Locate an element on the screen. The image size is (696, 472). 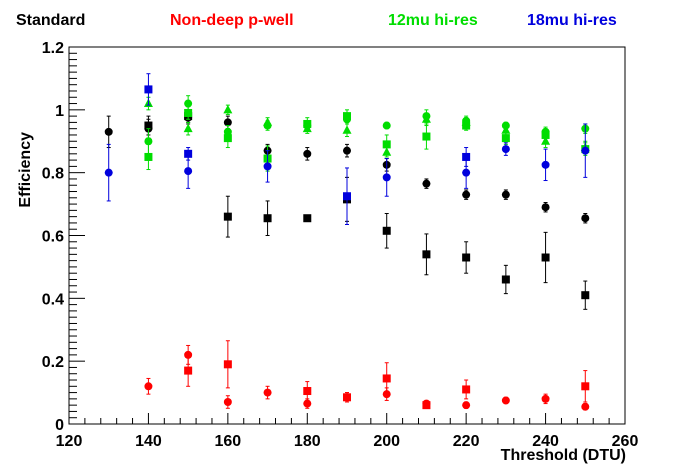
x-tick-label: 120 is located at coordinates (69, 441).